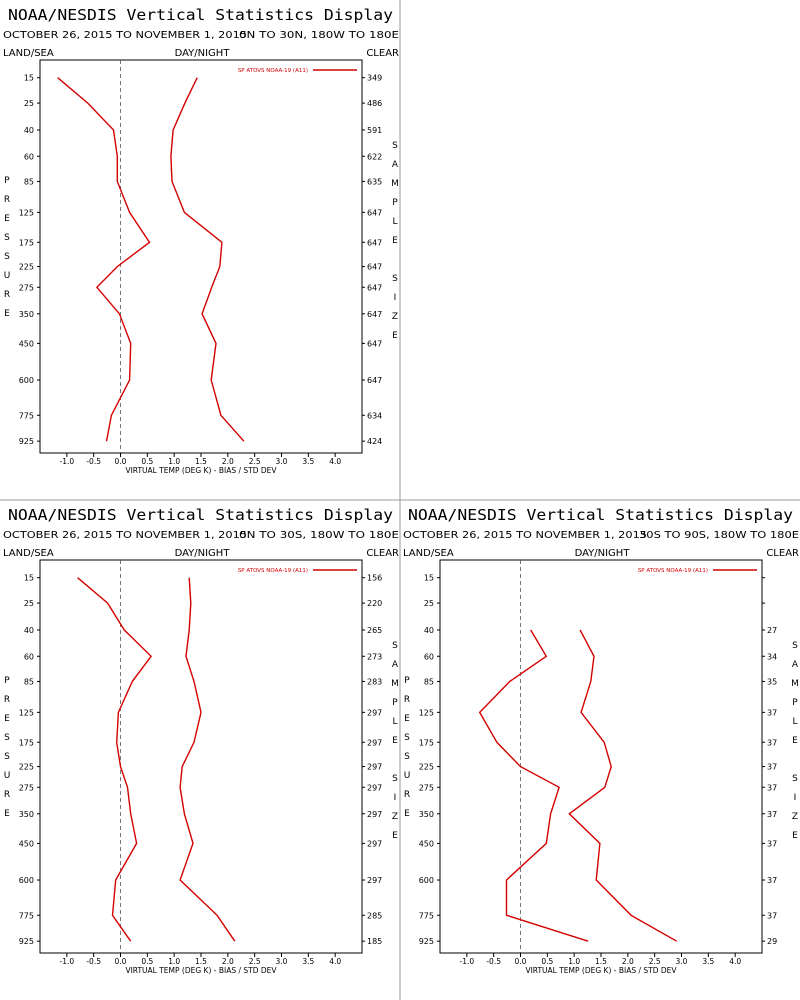  Describe the element at coordinates (429, 603) in the screenshot. I see `y-tick-label: 25` at that location.